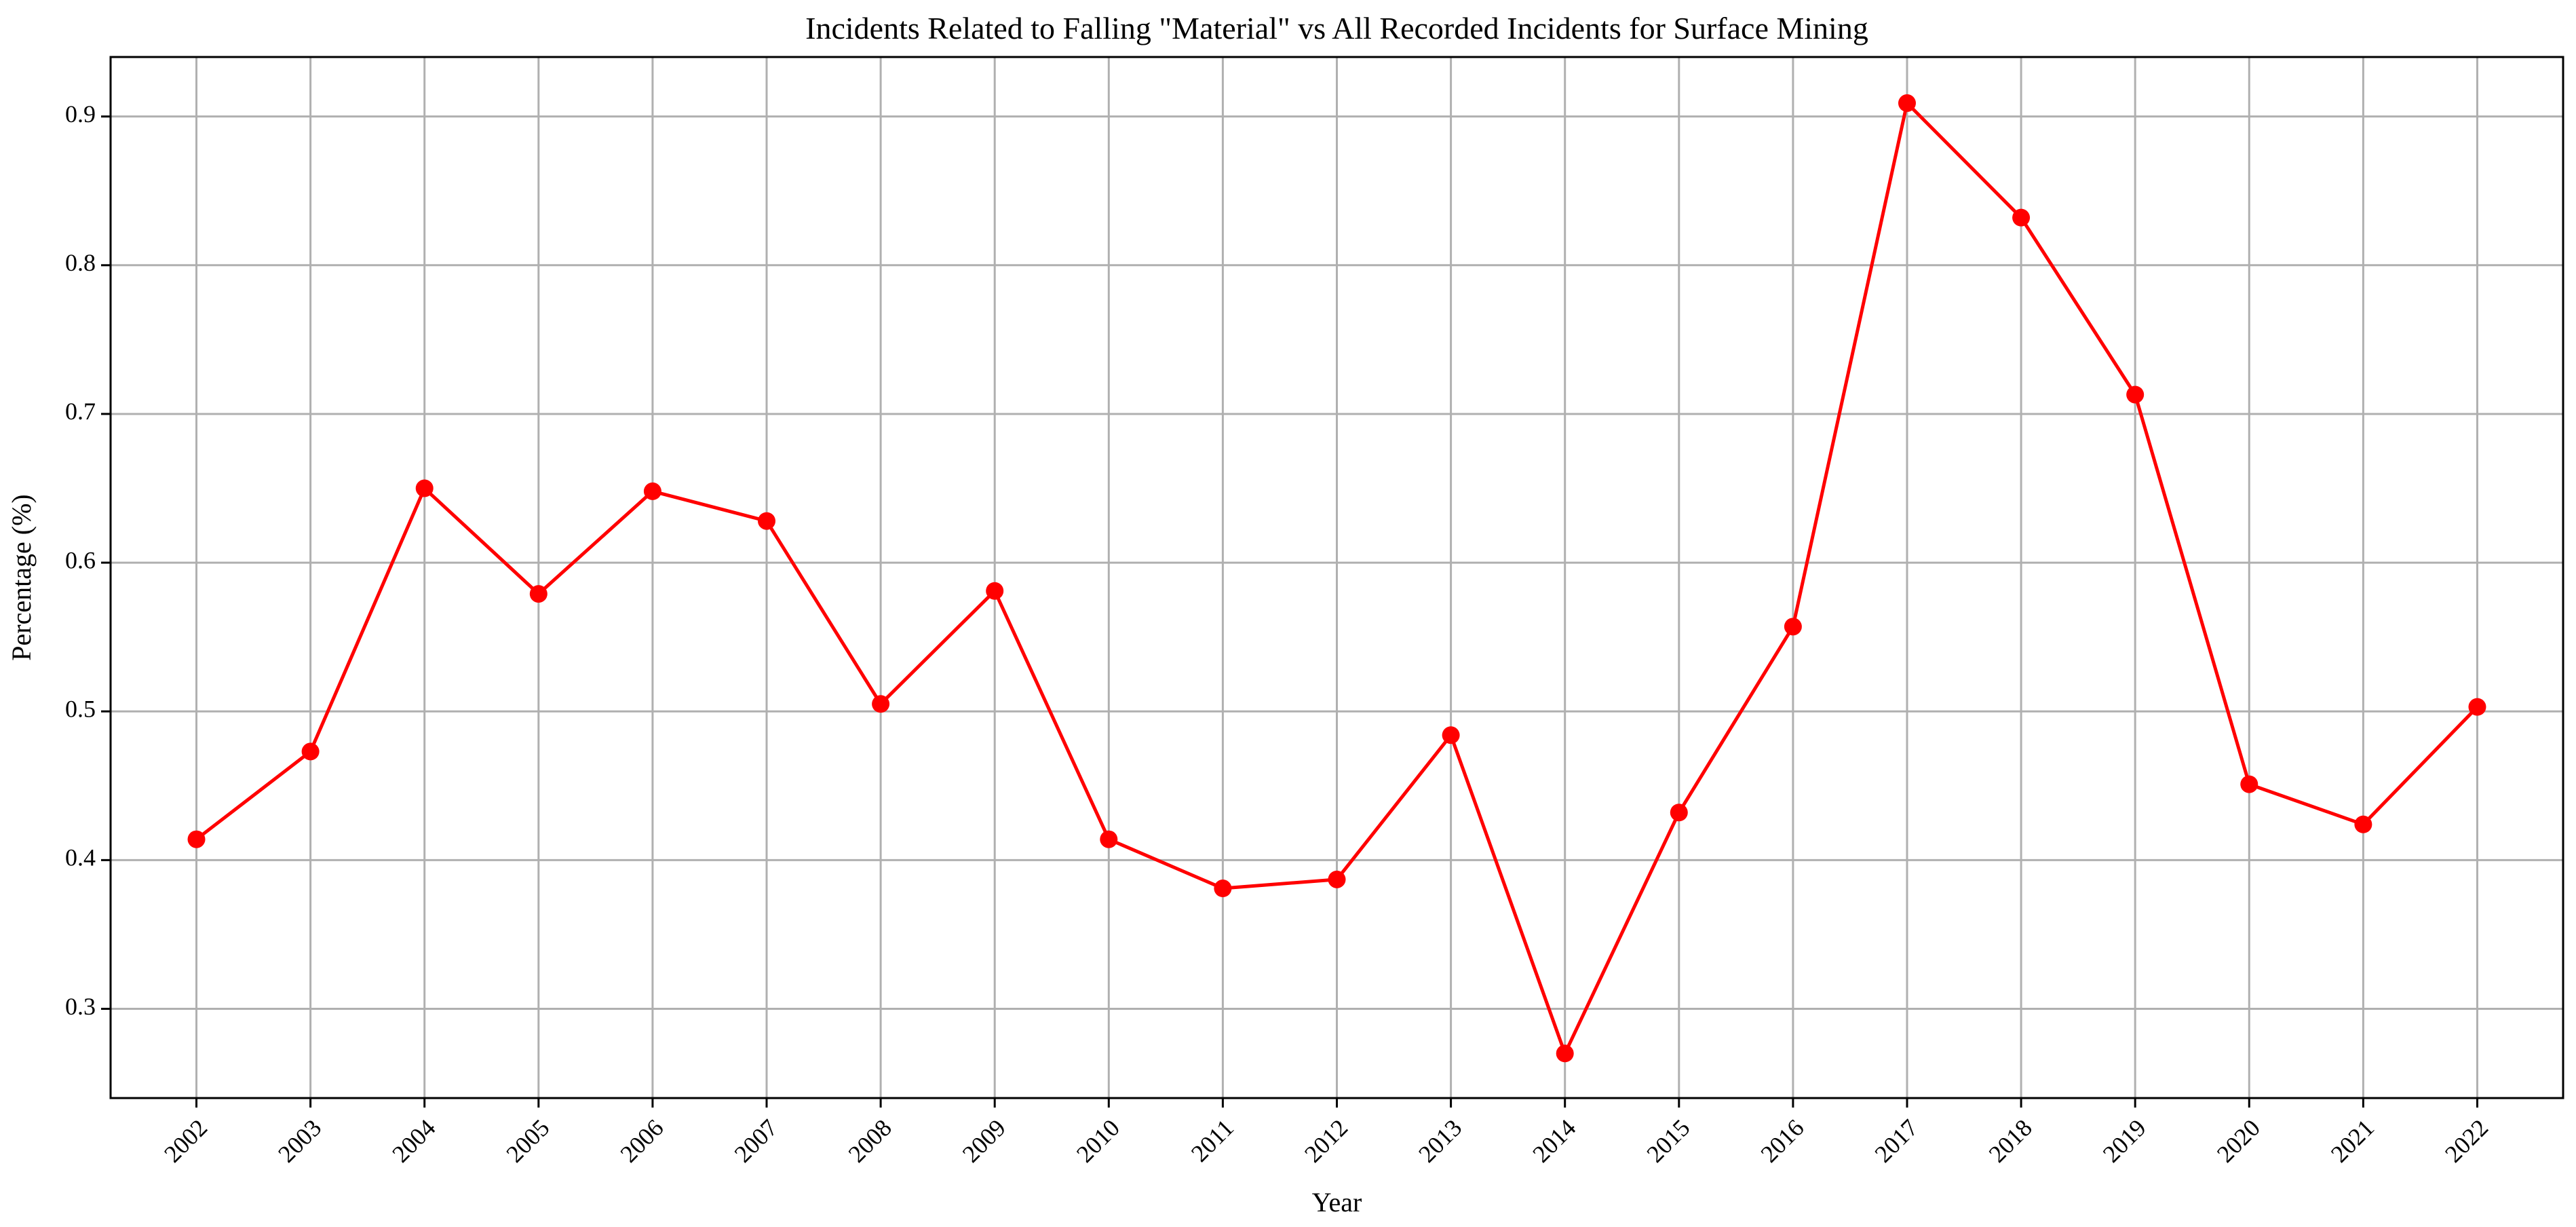 This screenshot has height=1227, width=2576. What do you see at coordinates (80, 559) in the screenshot?
I see `y-tick-label: 0.6` at bounding box center [80, 559].